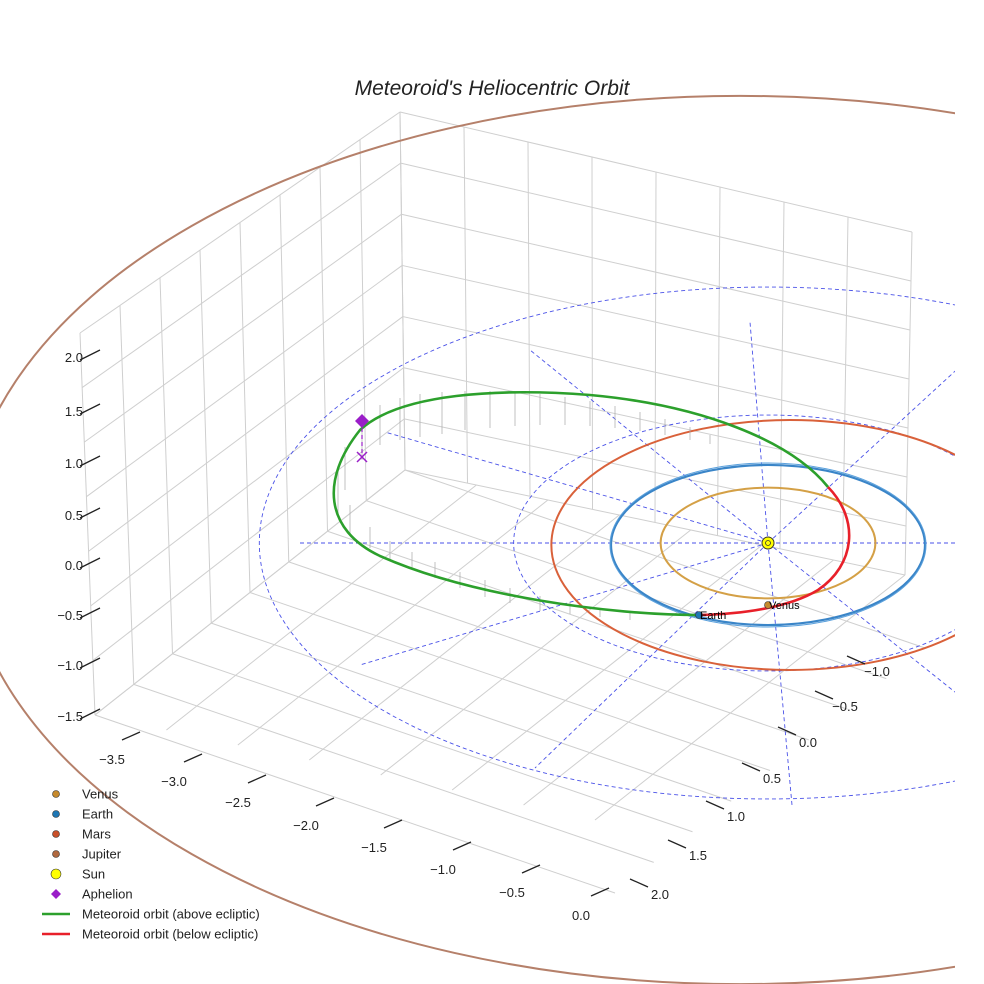 The image size is (984, 984). Describe the element at coordinates (112, 759) in the screenshot. I see `x-tick-label: −3.5` at that location.